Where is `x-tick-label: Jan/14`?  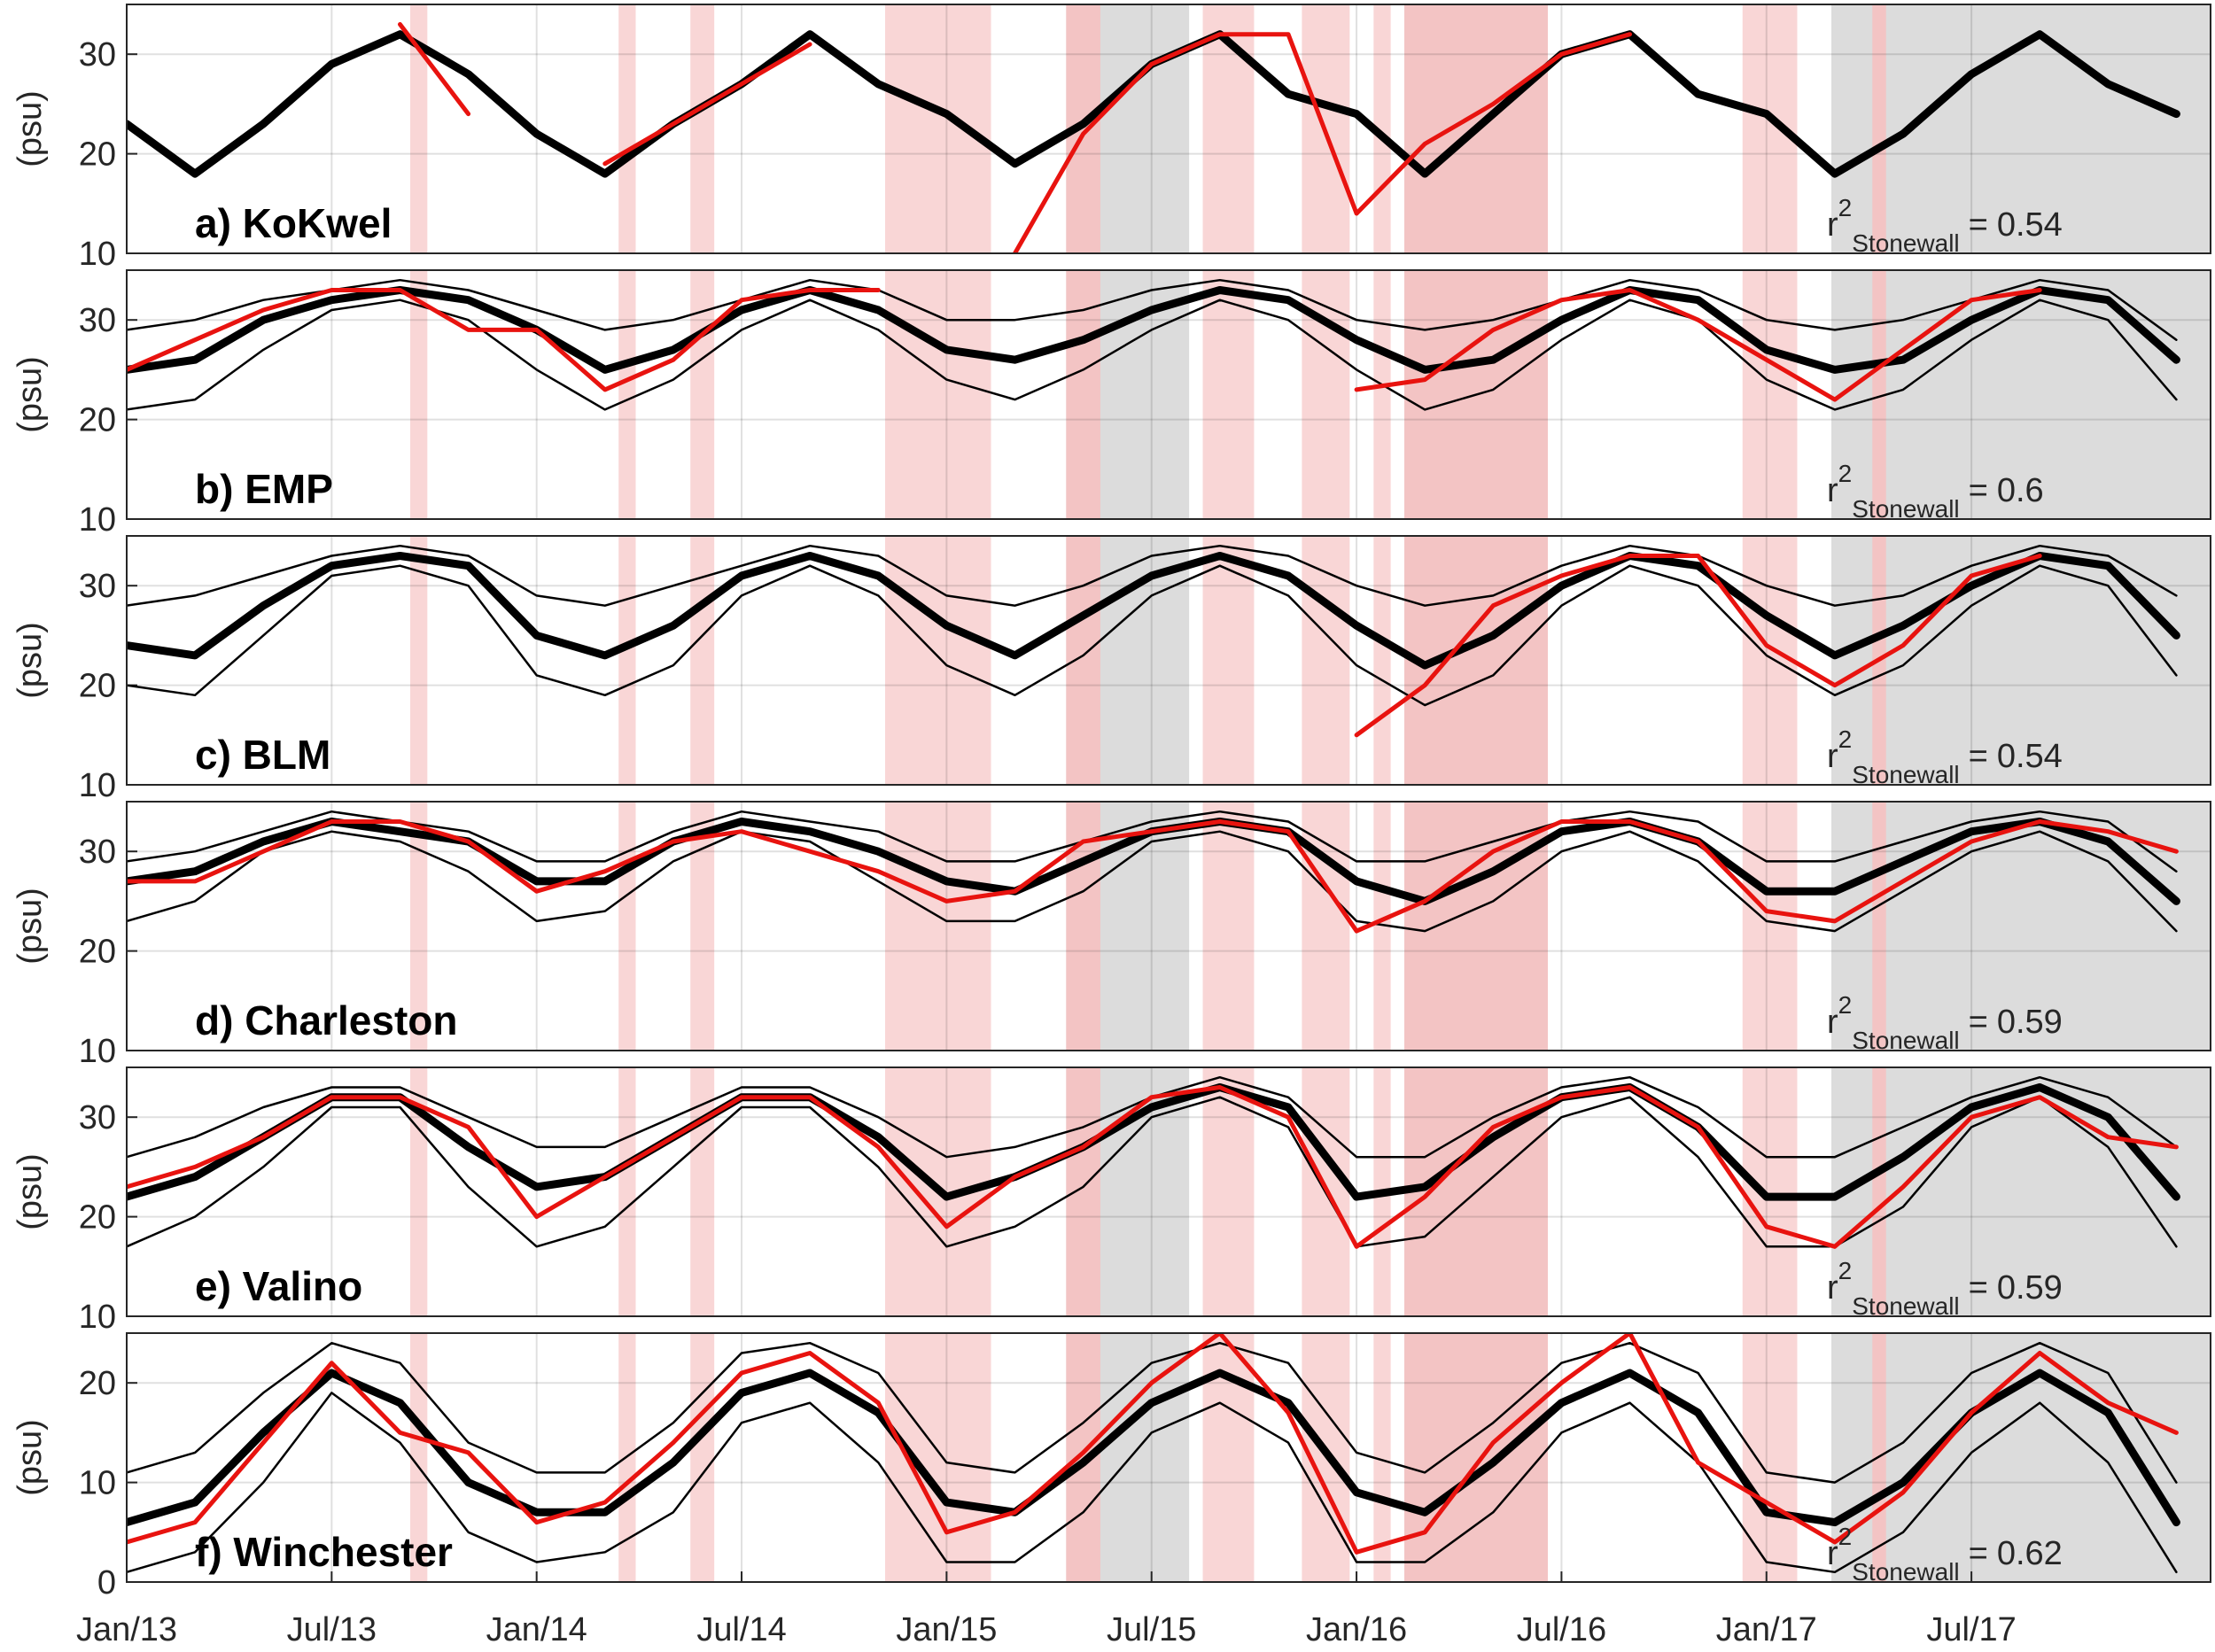
x-tick-label: Jan/14 is located at coordinates (536, 1629).